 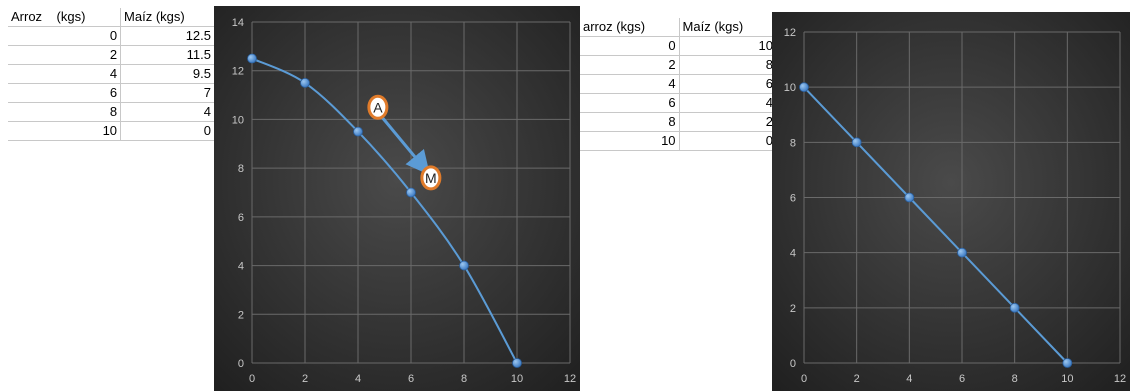 What do you see at coordinates (167, 36) in the screenshot?
I see `cell-maiz: 12.5` at bounding box center [167, 36].